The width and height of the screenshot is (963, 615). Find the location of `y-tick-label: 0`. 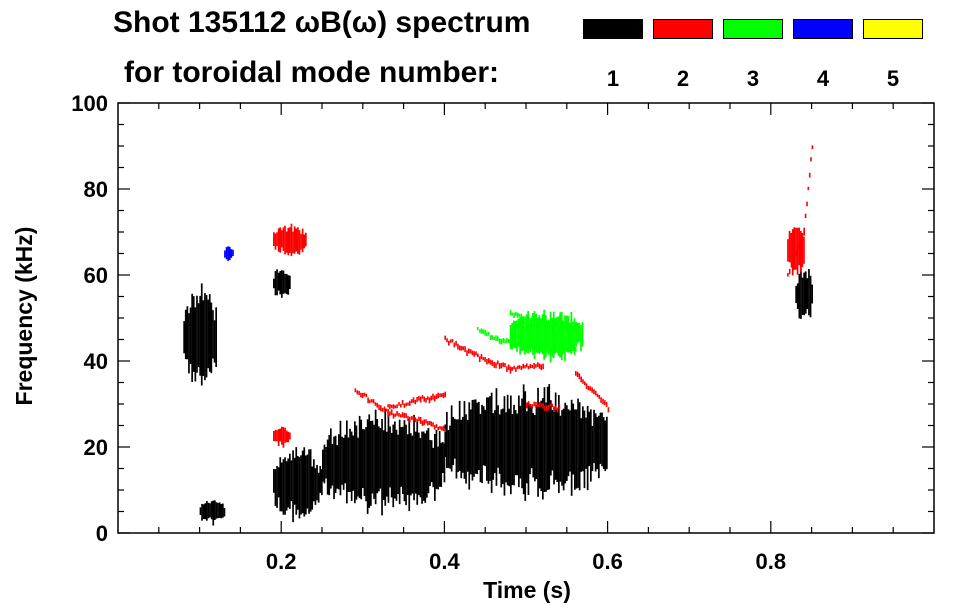

y-tick-label: 0 is located at coordinates (102, 533).